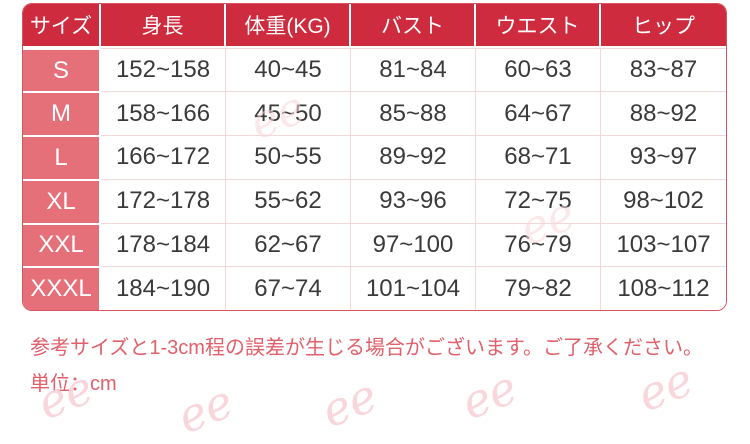 Image resolution: width=750 pixels, height=444 pixels. Describe the element at coordinates (538, 157) in the screenshot. I see `measurement-cell: 68~71` at that location.